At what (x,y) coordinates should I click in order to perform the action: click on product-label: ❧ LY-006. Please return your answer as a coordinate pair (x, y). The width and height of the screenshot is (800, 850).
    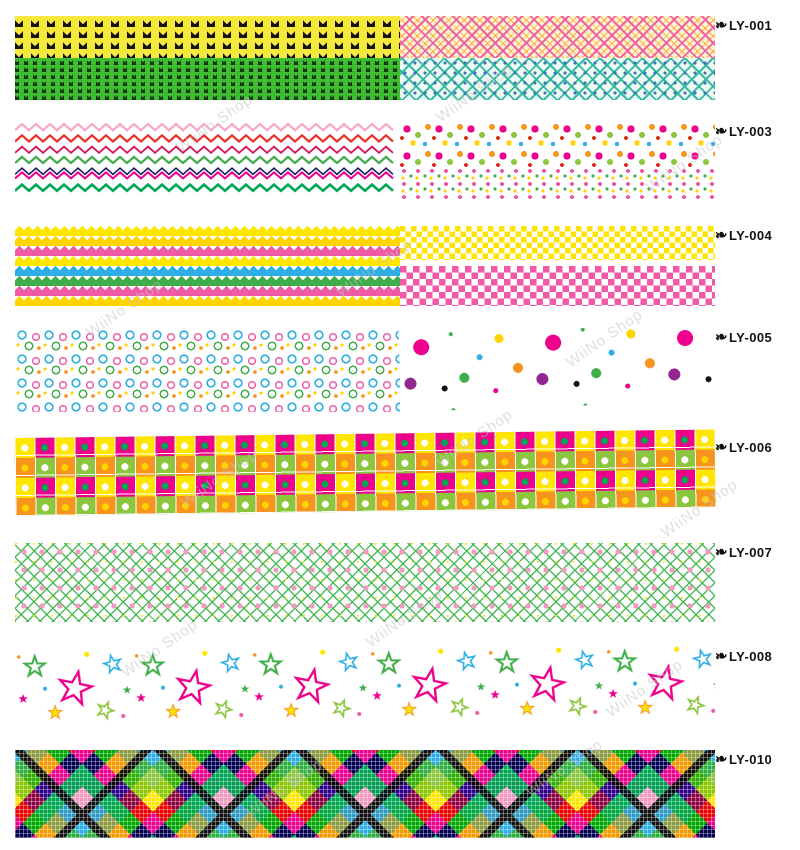
    Looking at the image, I should click on (756, 447).